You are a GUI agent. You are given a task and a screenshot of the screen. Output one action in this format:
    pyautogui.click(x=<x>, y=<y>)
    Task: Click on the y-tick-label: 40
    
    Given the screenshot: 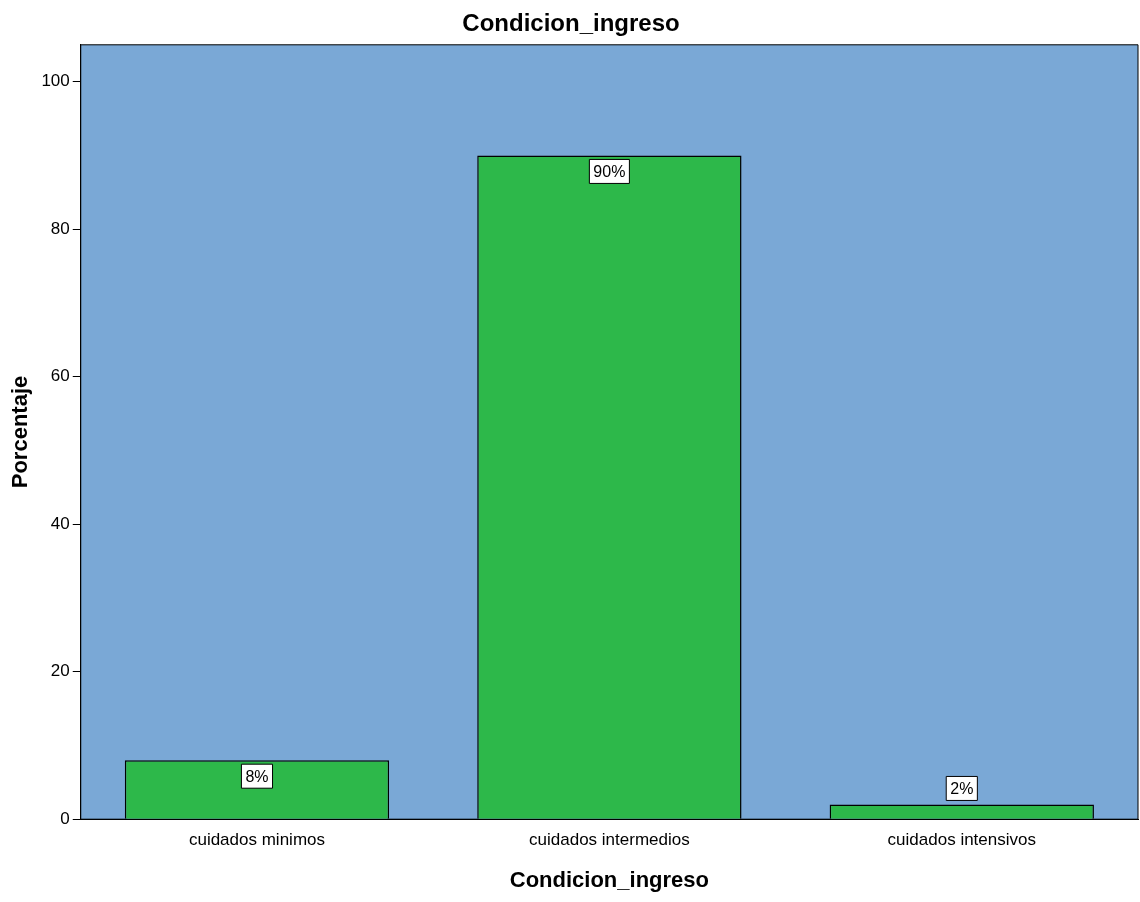 What is the action you would take?
    pyautogui.click(x=60, y=523)
    